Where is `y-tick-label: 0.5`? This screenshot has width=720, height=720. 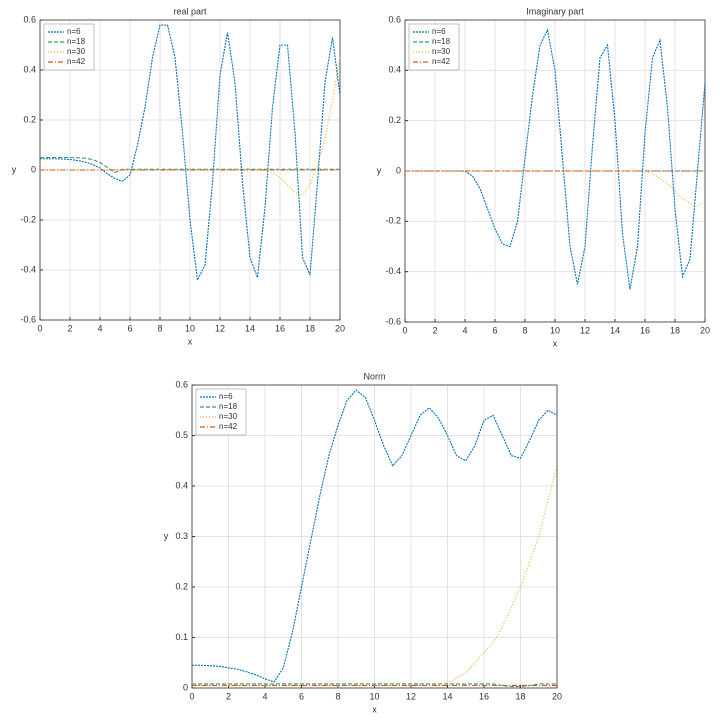 y-tick-label: 0.5 is located at coordinates (181, 435).